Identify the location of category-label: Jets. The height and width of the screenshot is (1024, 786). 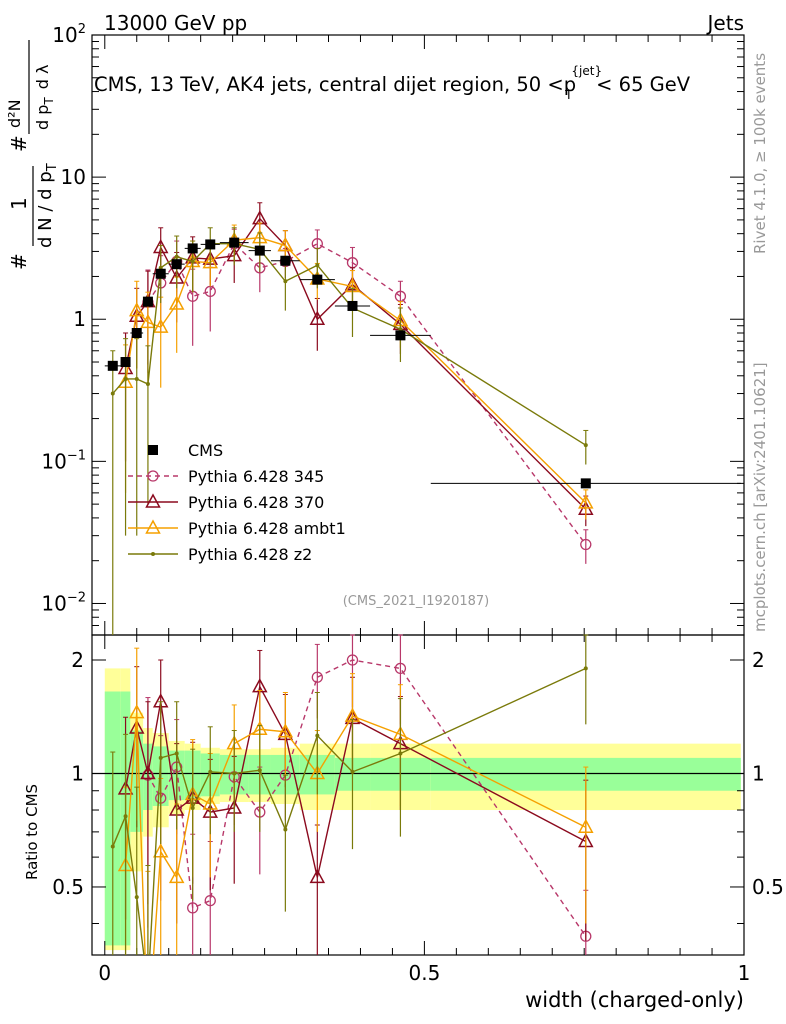
(725, 23).